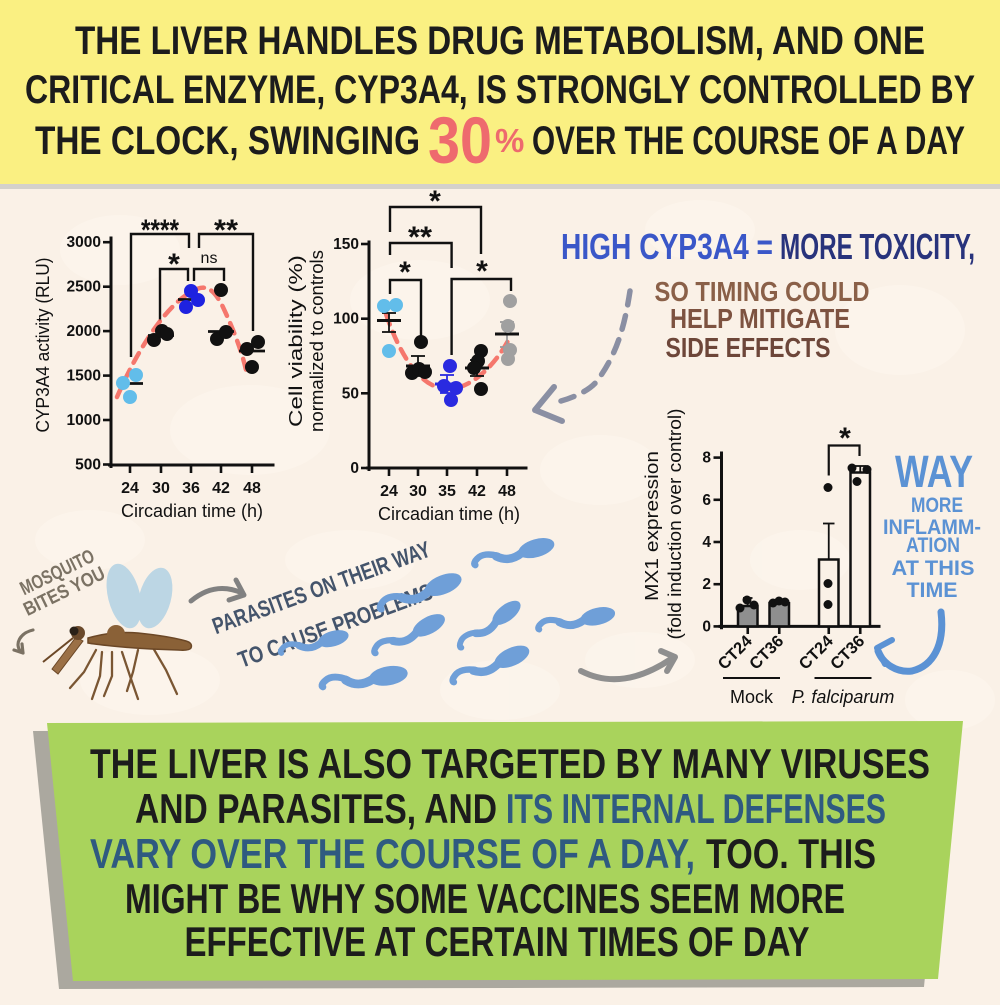 This screenshot has height=1005, width=1000. Describe the element at coordinates (447, 491) in the screenshot. I see `svg-text: 35` at that location.